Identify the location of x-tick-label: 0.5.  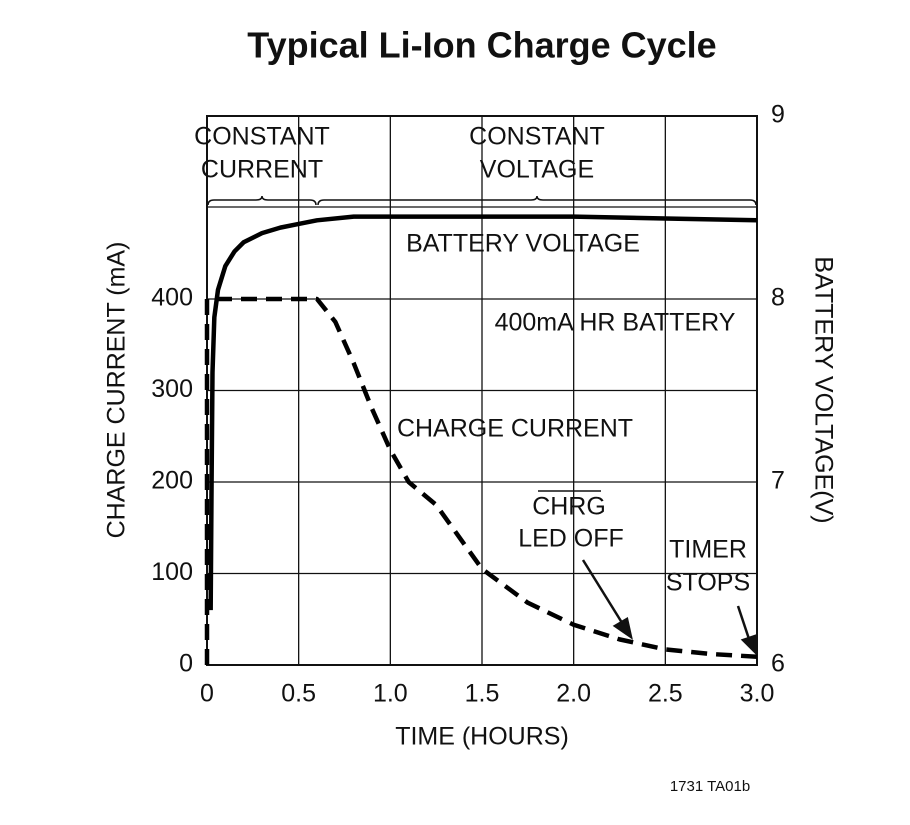
(298, 694).